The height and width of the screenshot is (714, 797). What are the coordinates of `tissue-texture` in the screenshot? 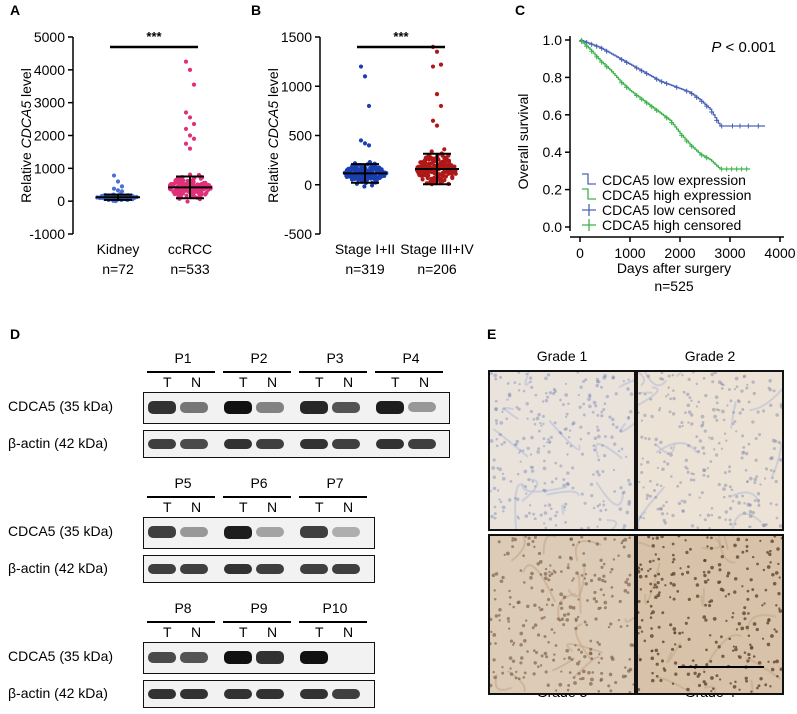 It's located at (710, 614).